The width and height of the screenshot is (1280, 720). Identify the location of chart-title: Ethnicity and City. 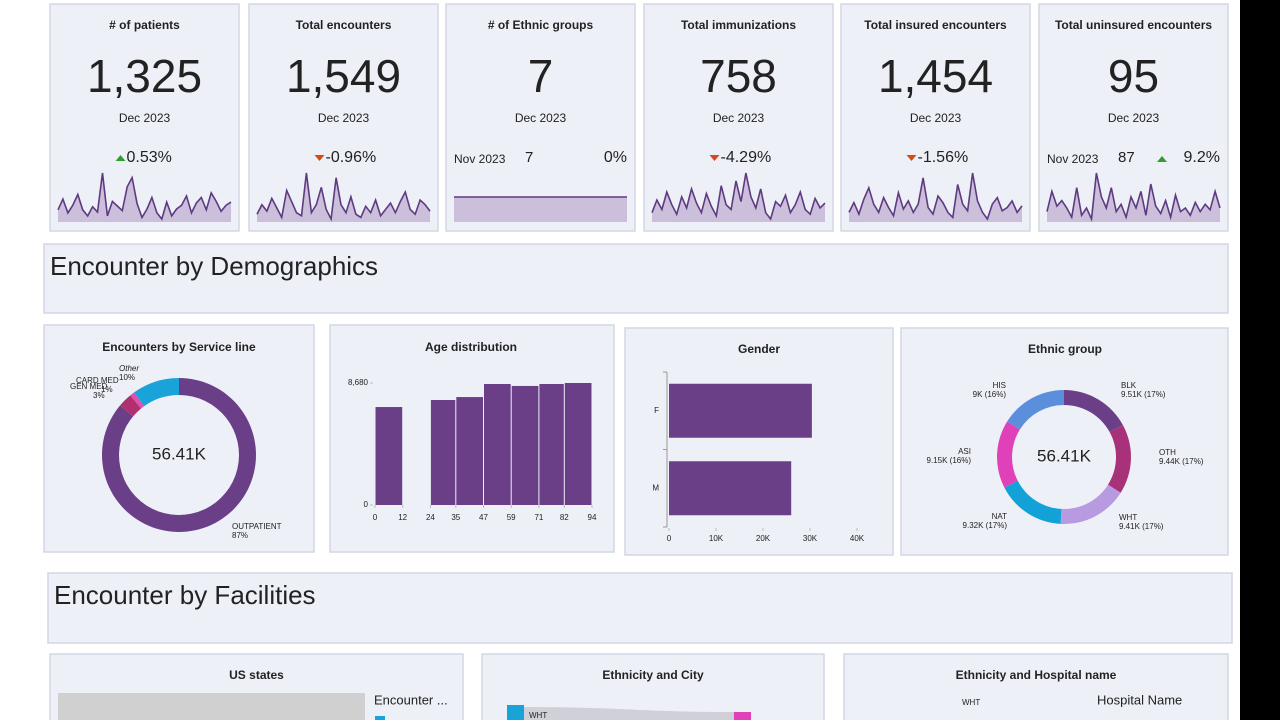
(653, 675).